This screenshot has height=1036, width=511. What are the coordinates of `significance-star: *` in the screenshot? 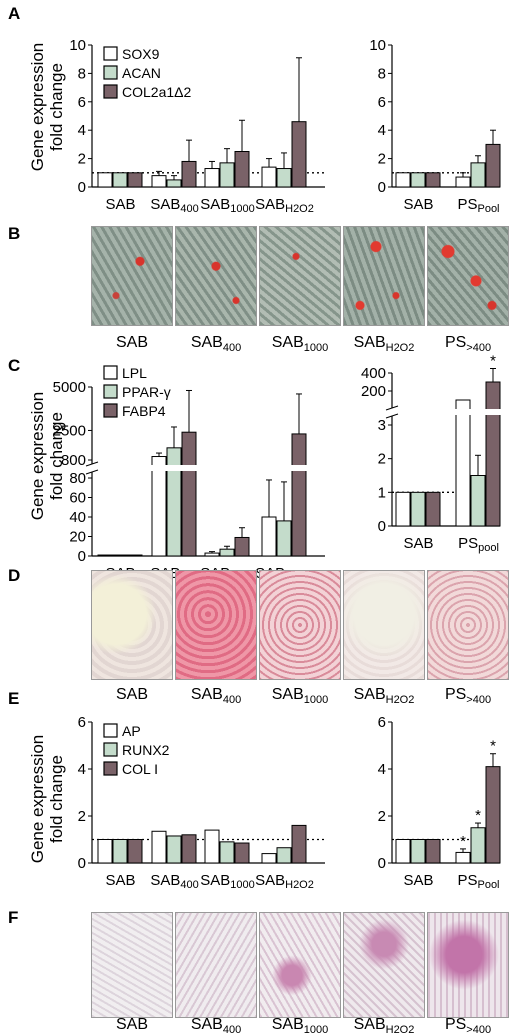 It's located at (463, 841).